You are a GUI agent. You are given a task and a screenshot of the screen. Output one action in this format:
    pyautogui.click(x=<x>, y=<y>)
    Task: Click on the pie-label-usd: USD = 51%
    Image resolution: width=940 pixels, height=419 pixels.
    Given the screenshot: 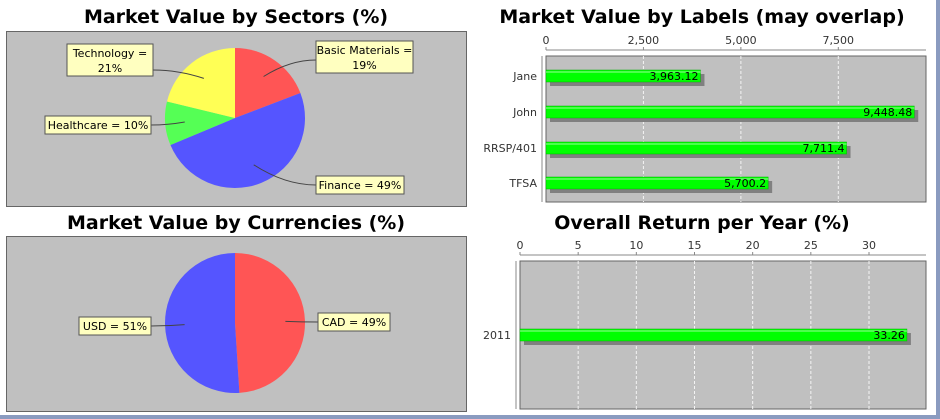 What is the action you would take?
    pyautogui.click(x=115, y=326)
    